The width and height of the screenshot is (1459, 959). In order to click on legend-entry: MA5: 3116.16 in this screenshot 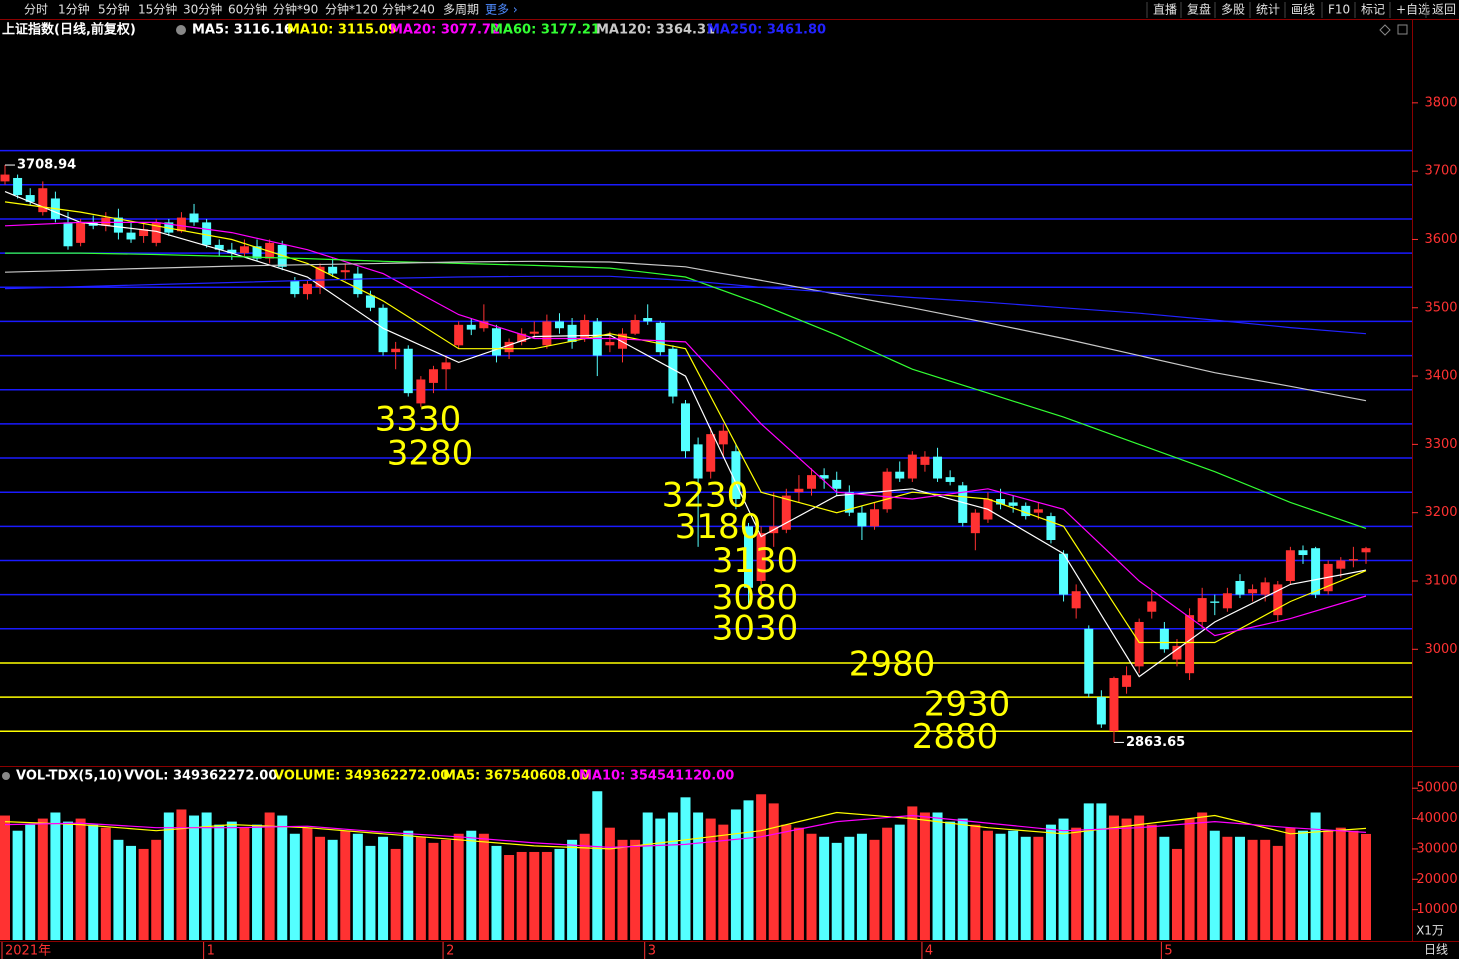, I will do `click(242, 30)`.